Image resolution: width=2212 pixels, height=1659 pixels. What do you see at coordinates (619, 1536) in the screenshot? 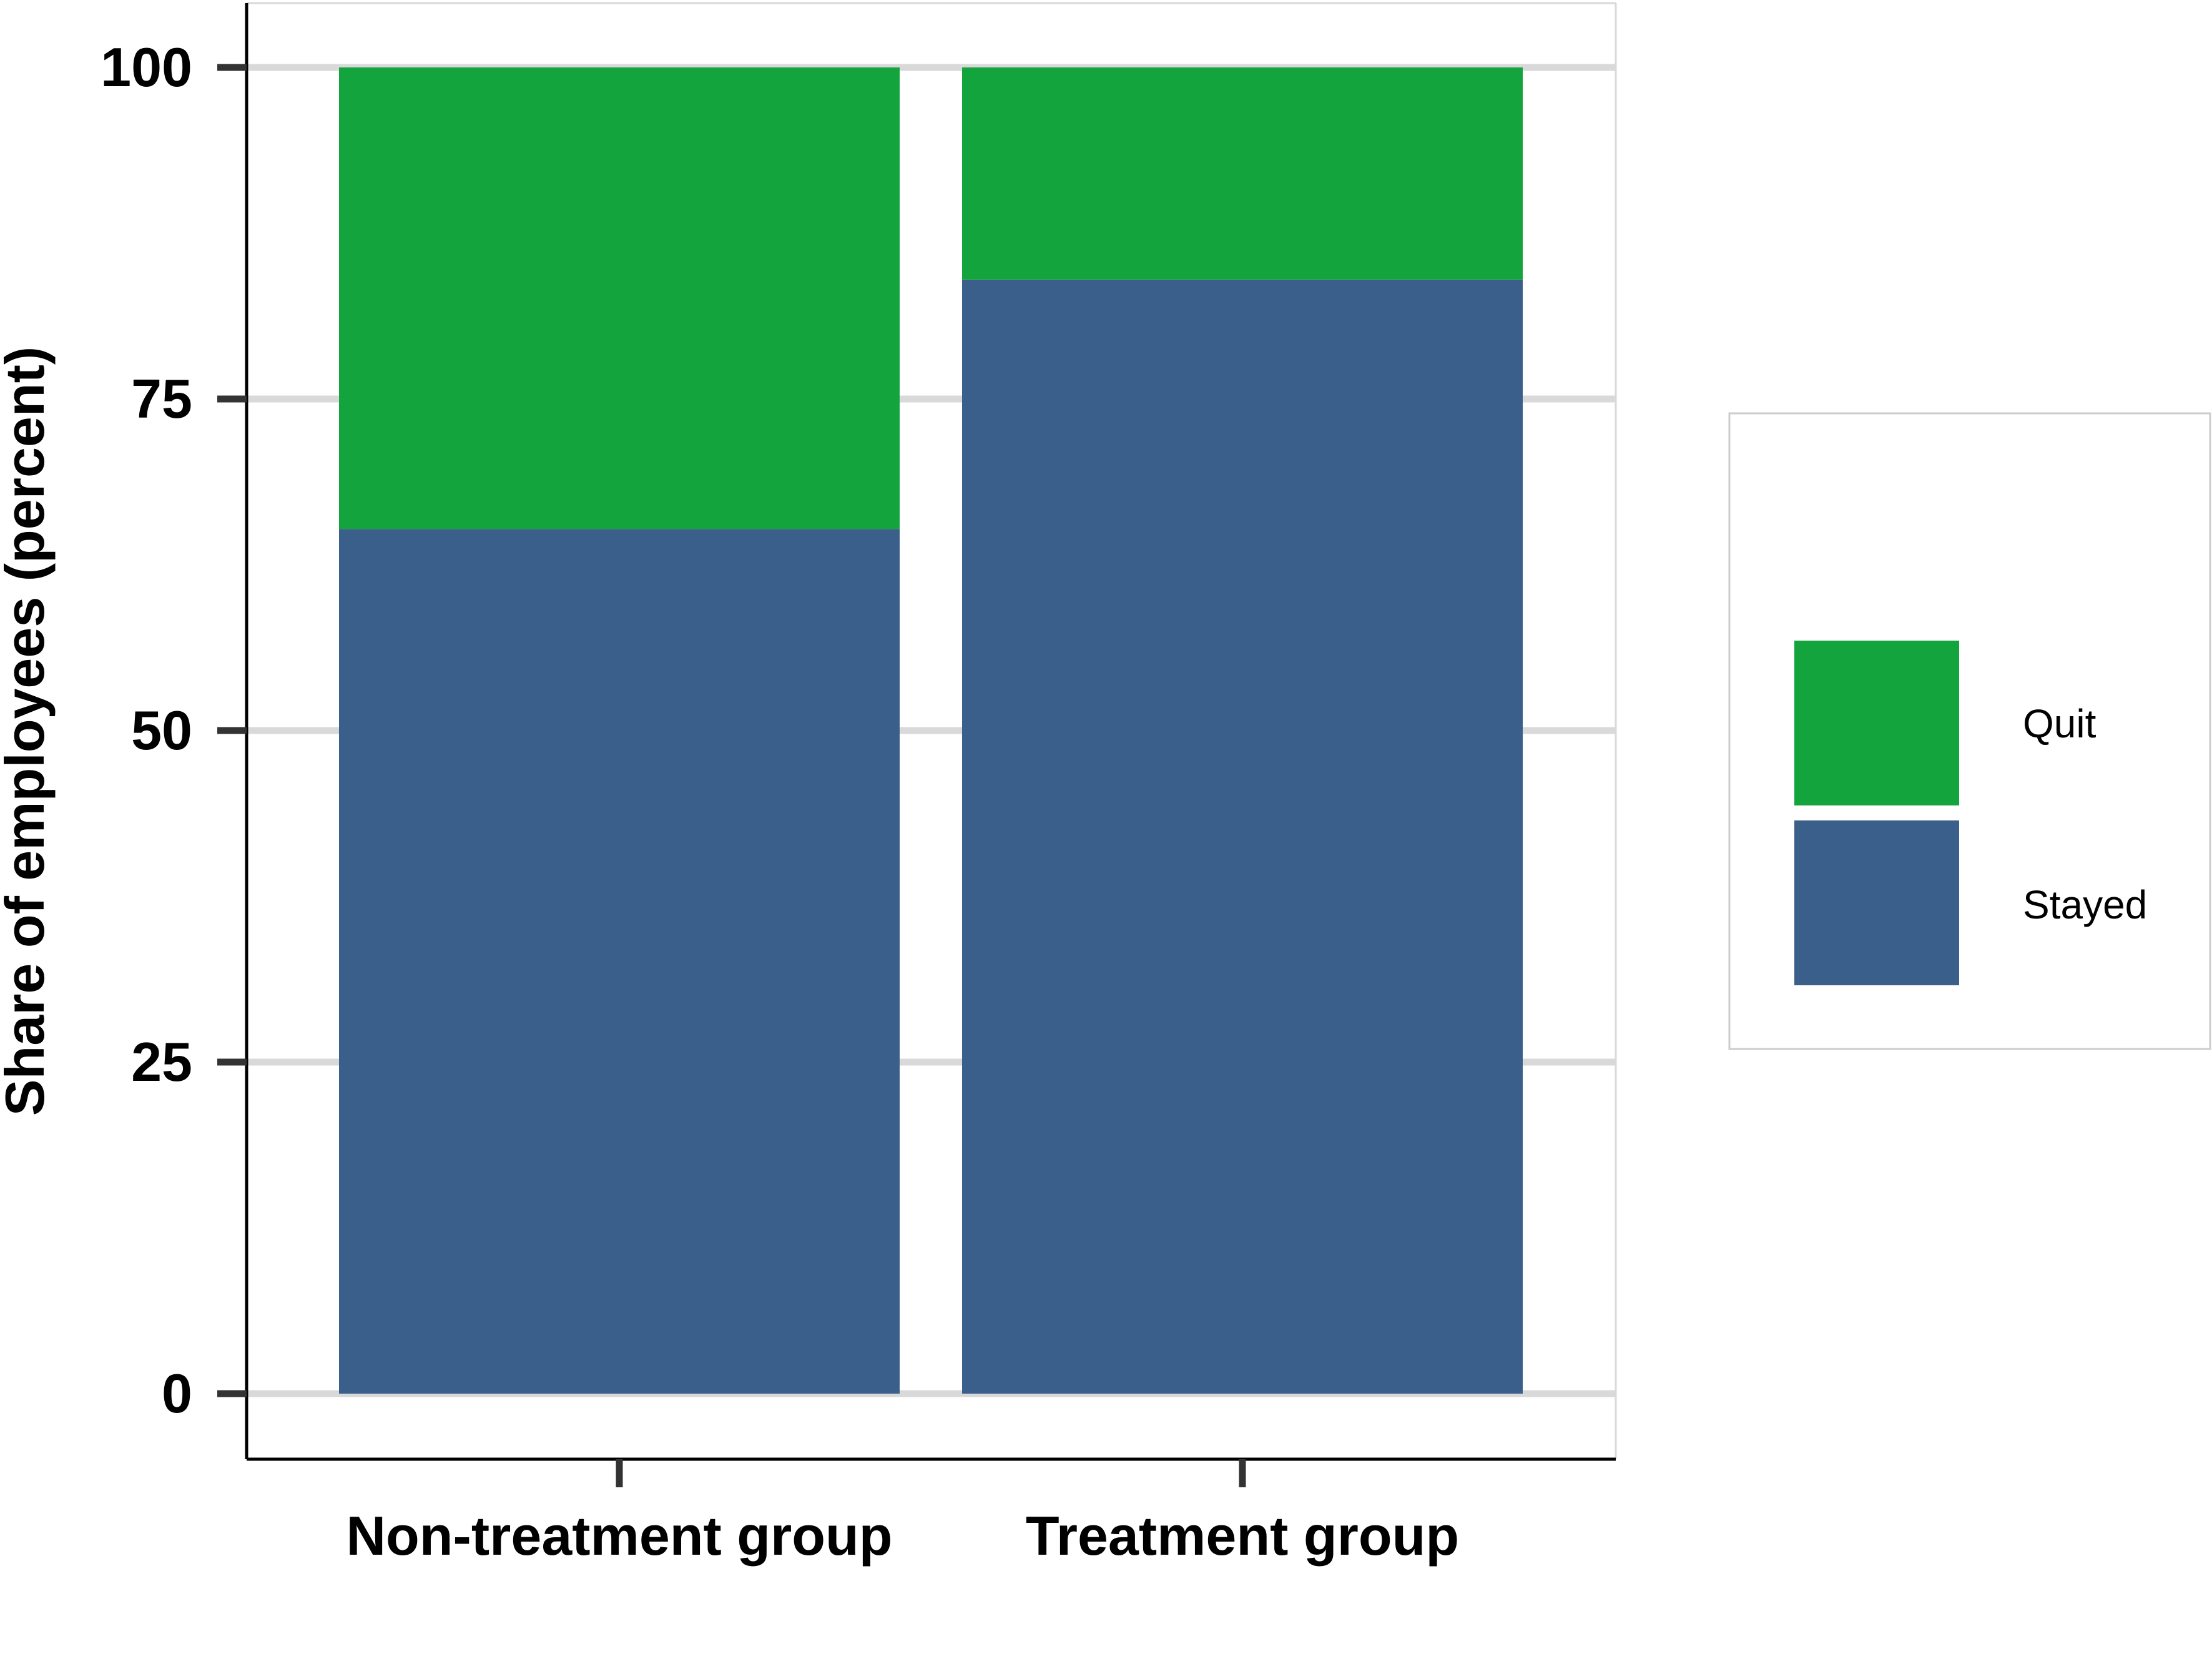
I see `x-tick-label-non-treatment-group: Non-treatment group` at bounding box center [619, 1536].